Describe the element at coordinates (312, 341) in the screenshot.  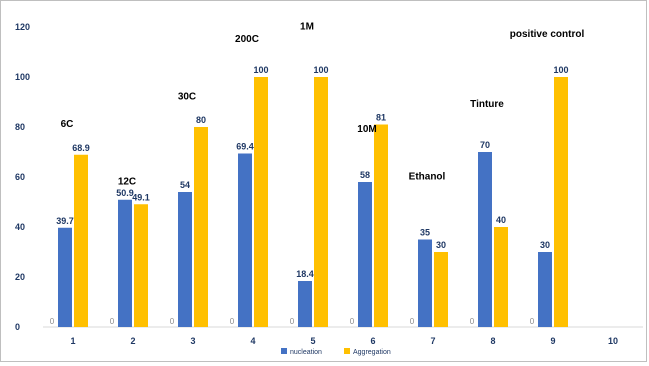
I see `x-tick-label: 5` at that location.